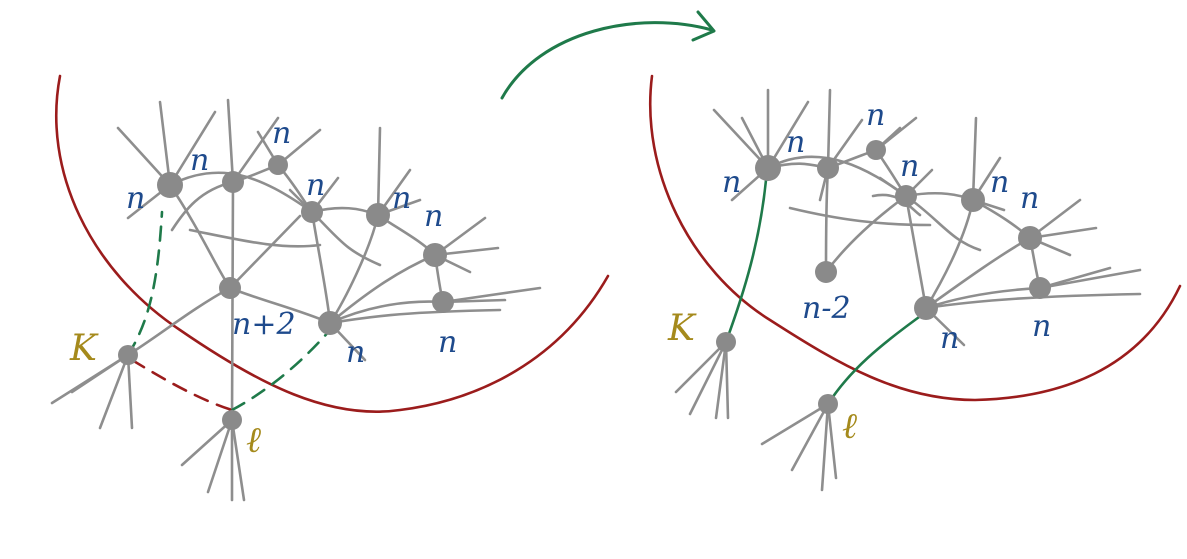 This screenshot has height=559, width=1187. Describe the element at coordinates (849, 426) in the screenshot. I see `right-vertex-label-l: ℓ` at that location.